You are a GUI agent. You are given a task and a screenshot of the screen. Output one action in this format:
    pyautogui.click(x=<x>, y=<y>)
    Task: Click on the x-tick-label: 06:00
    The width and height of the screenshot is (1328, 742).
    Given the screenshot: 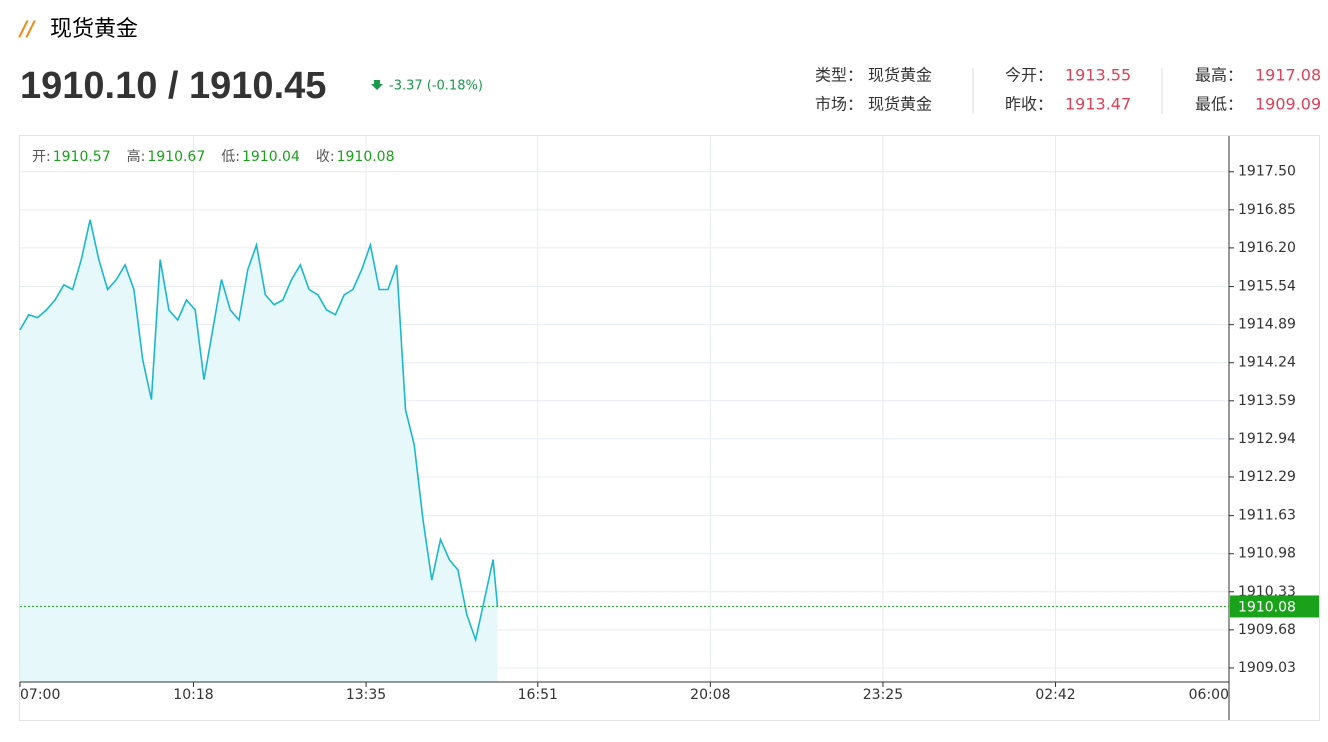 What is the action you would take?
    pyautogui.click(x=1209, y=695)
    